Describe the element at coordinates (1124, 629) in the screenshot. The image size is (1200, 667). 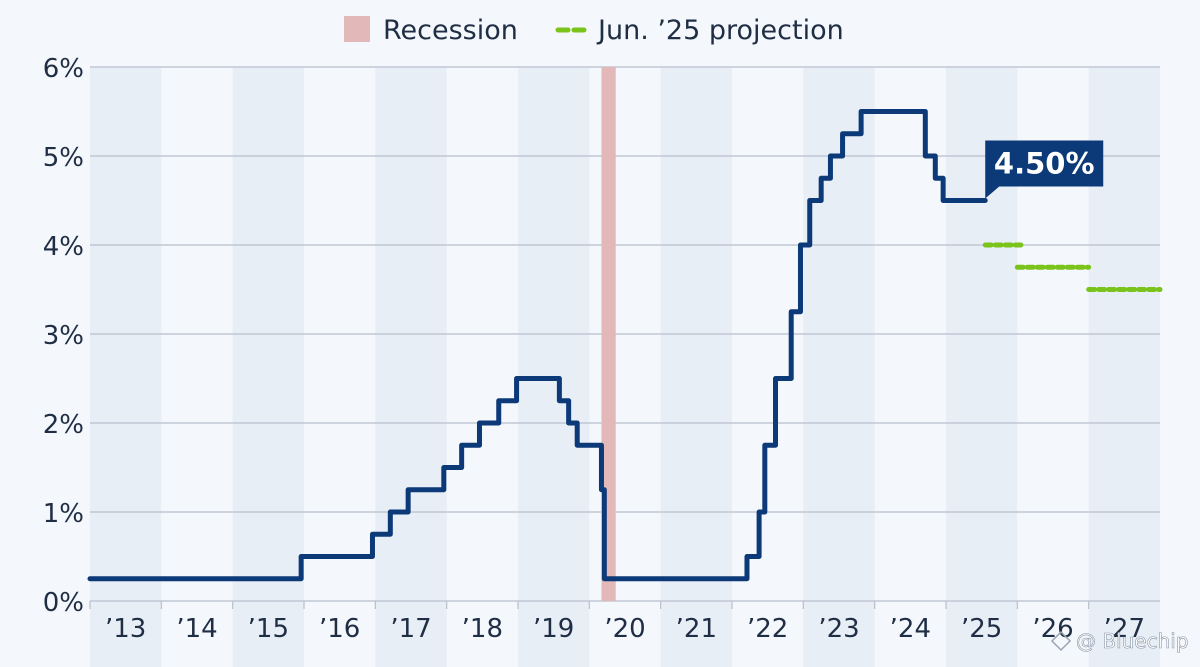
I see `x-tick-label: ’27` at that location.